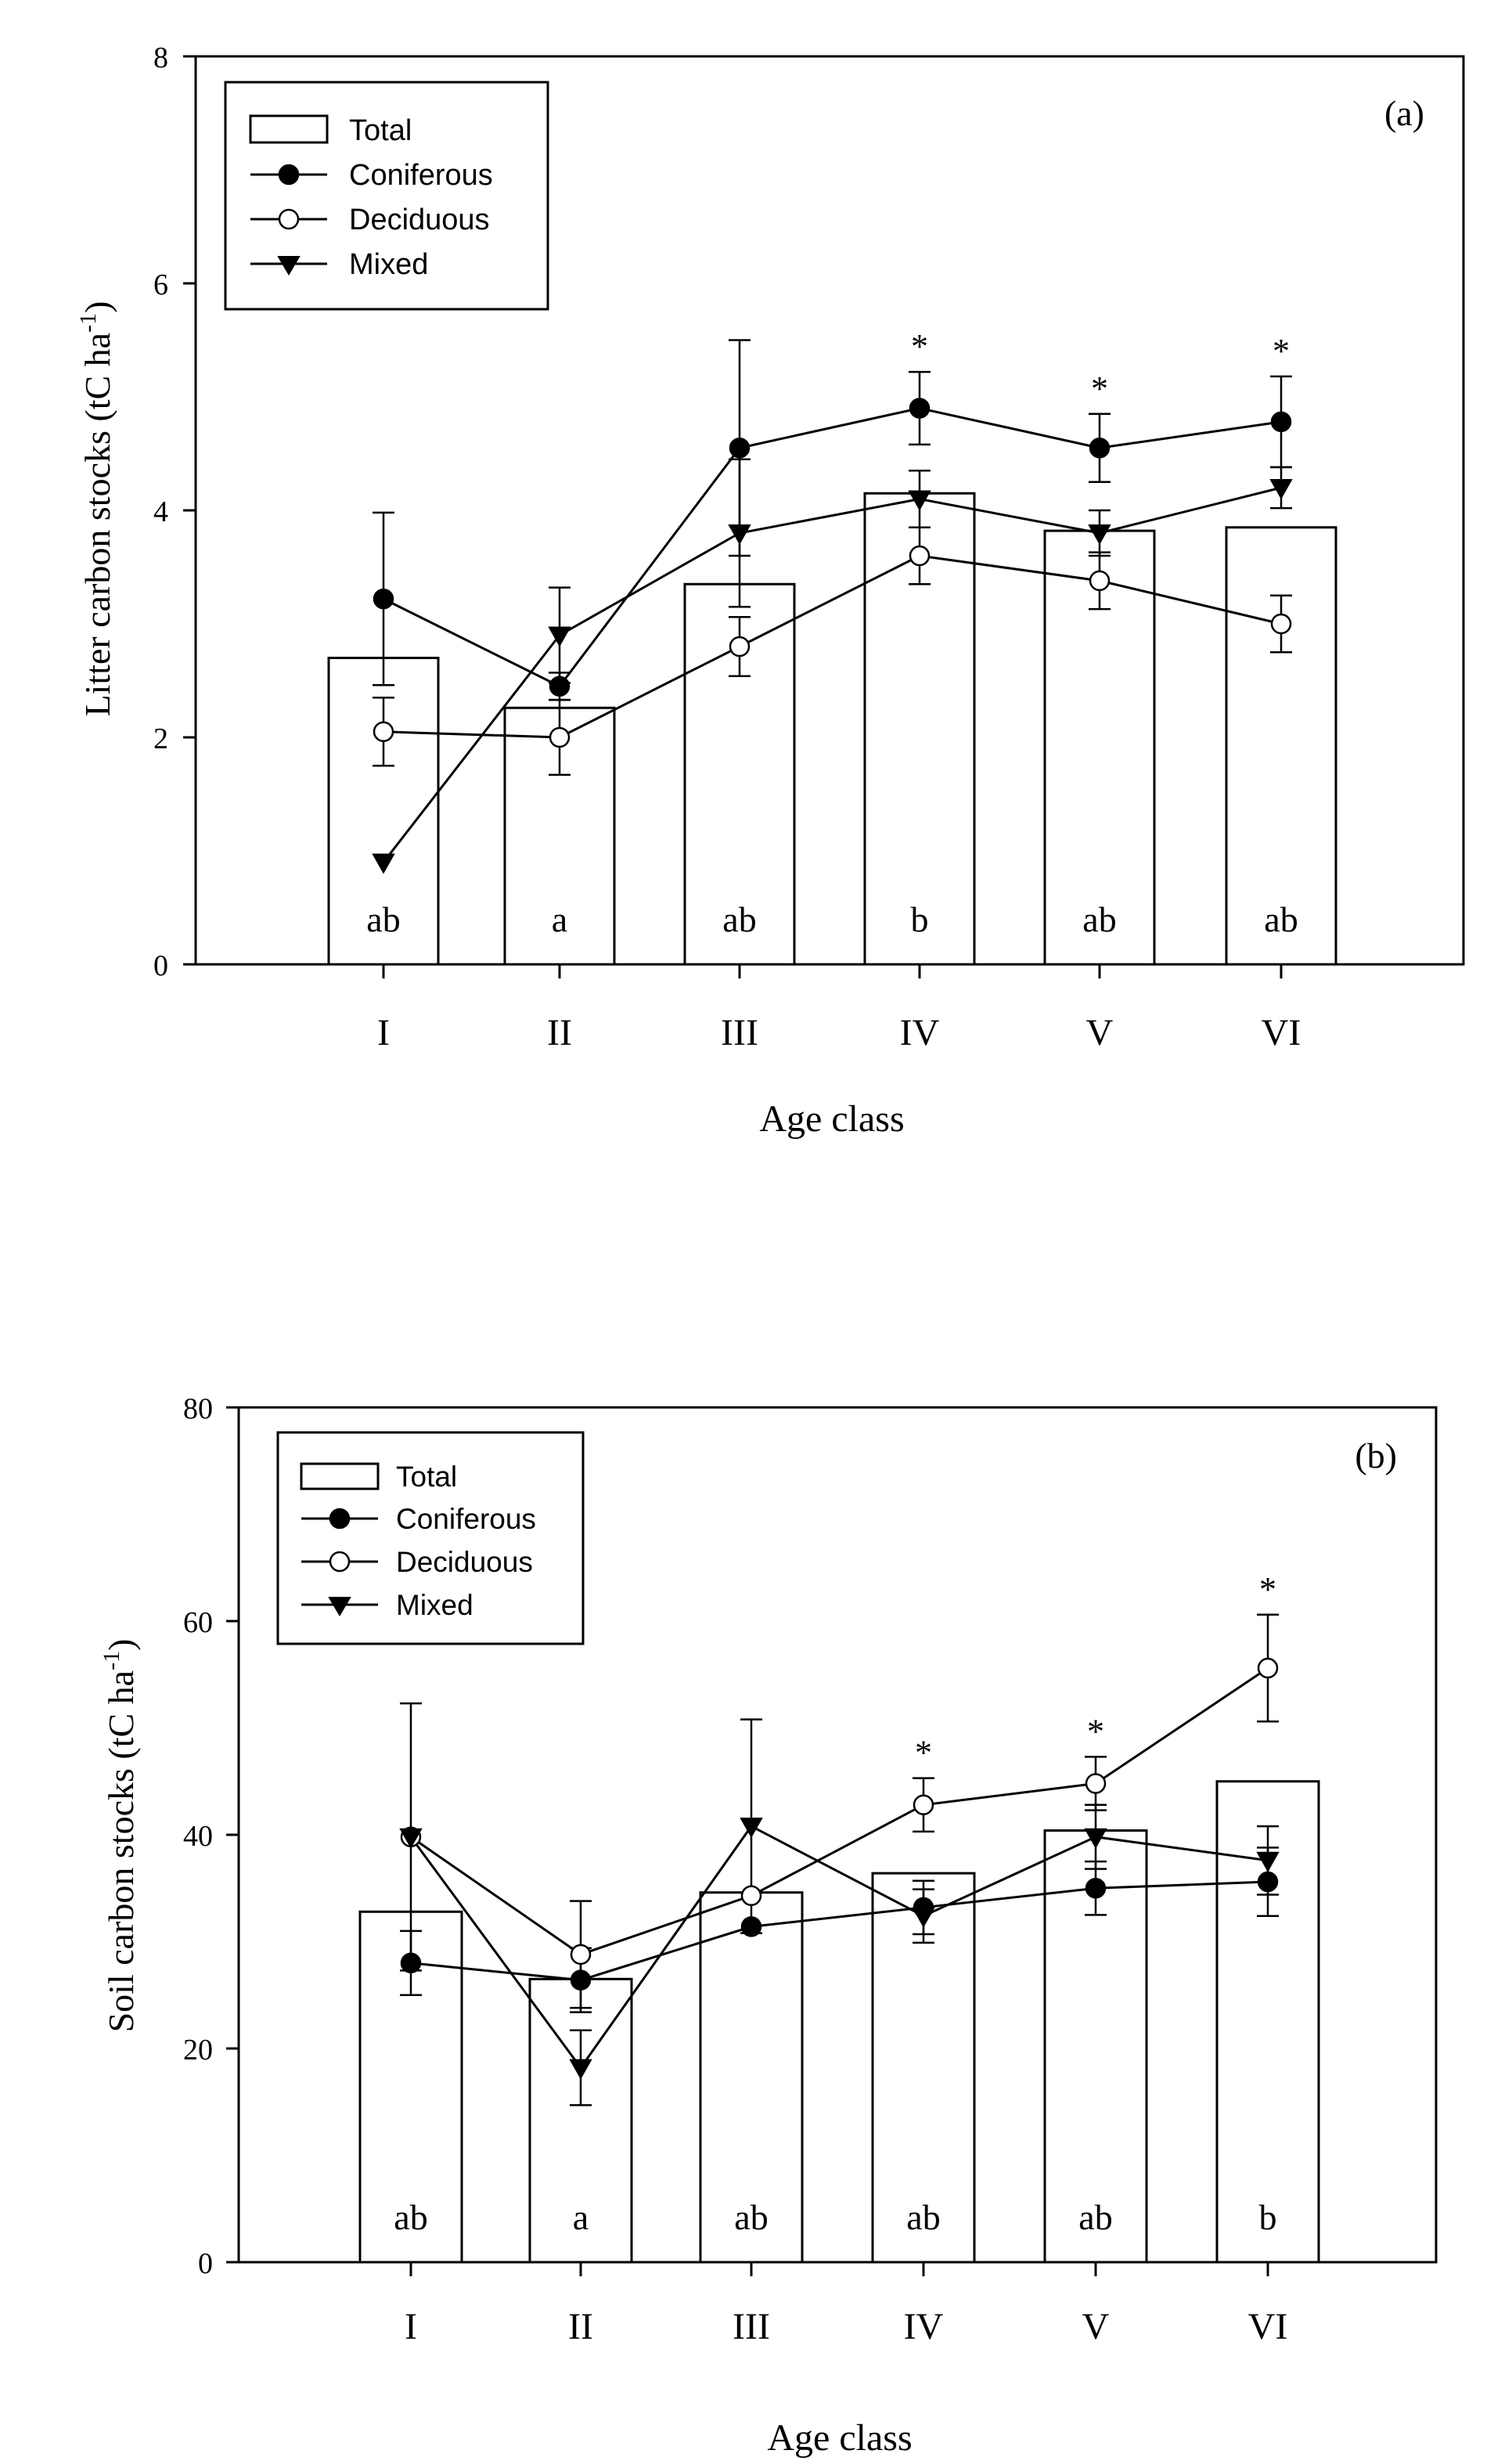 The image size is (1512, 2461). What do you see at coordinates (160, 738) in the screenshot?
I see `panel-a-y-tick-label: 2` at bounding box center [160, 738].